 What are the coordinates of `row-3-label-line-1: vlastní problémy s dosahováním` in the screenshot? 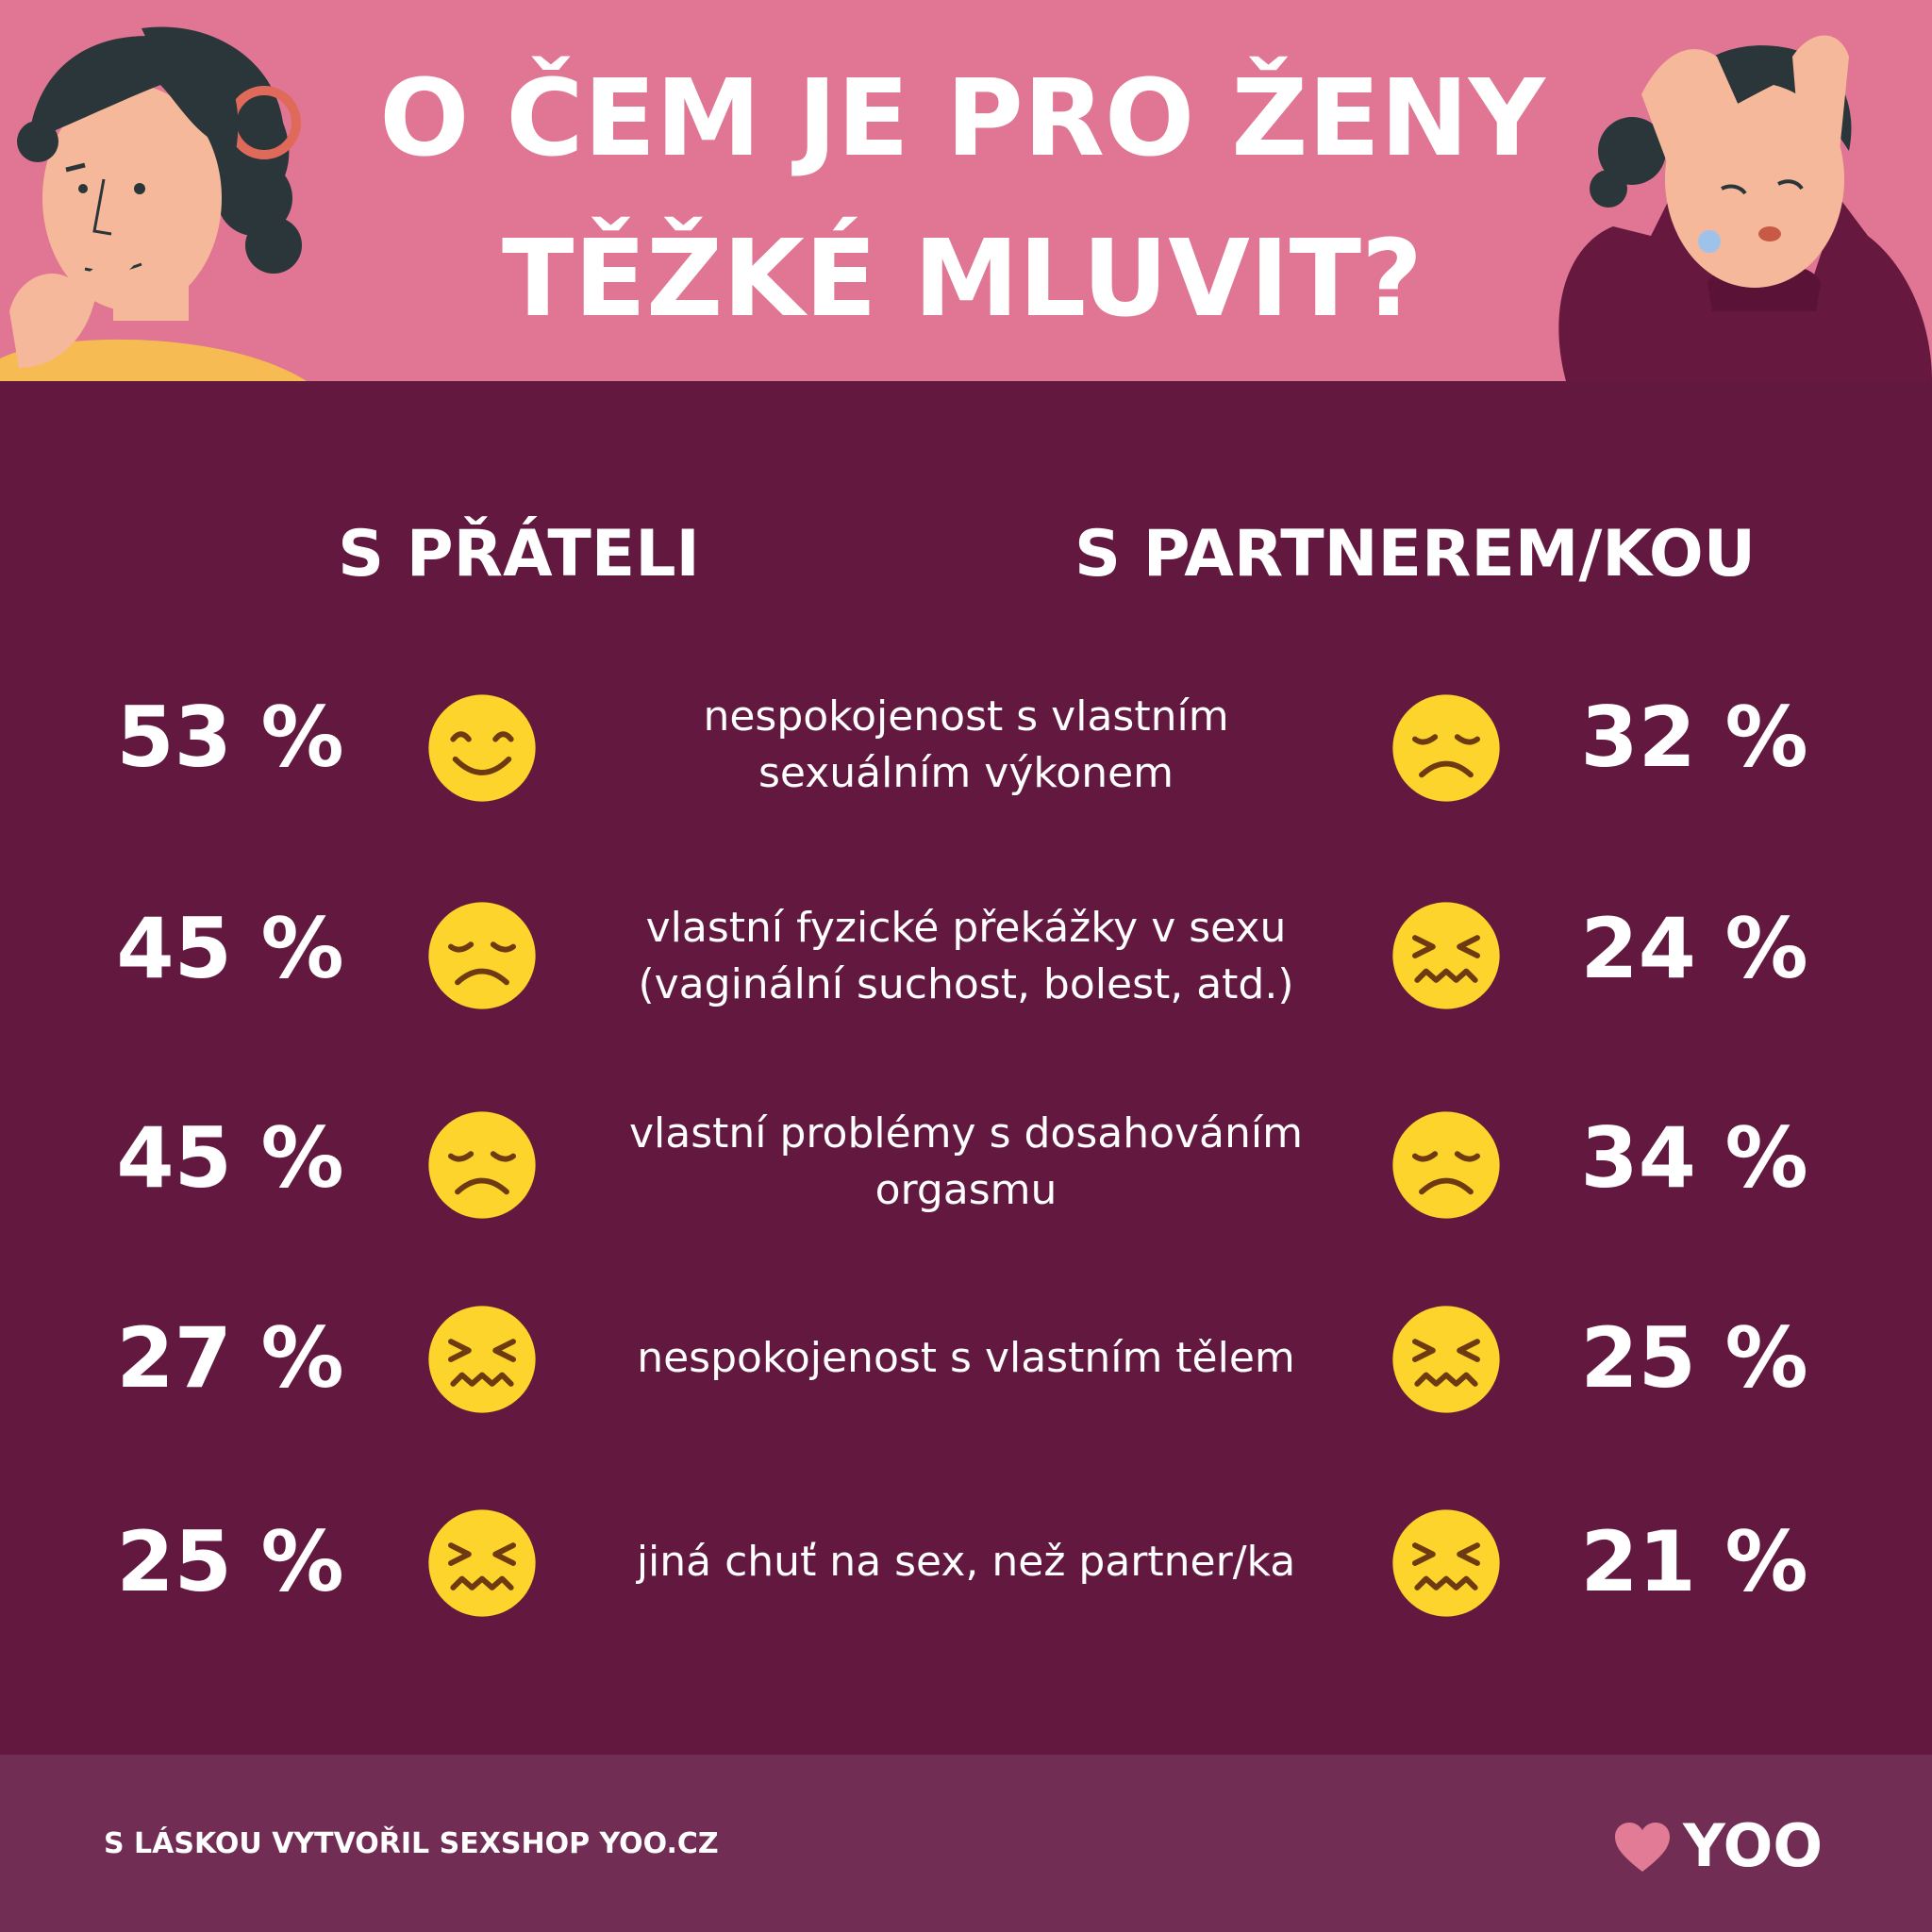 It's located at (965, 1133).